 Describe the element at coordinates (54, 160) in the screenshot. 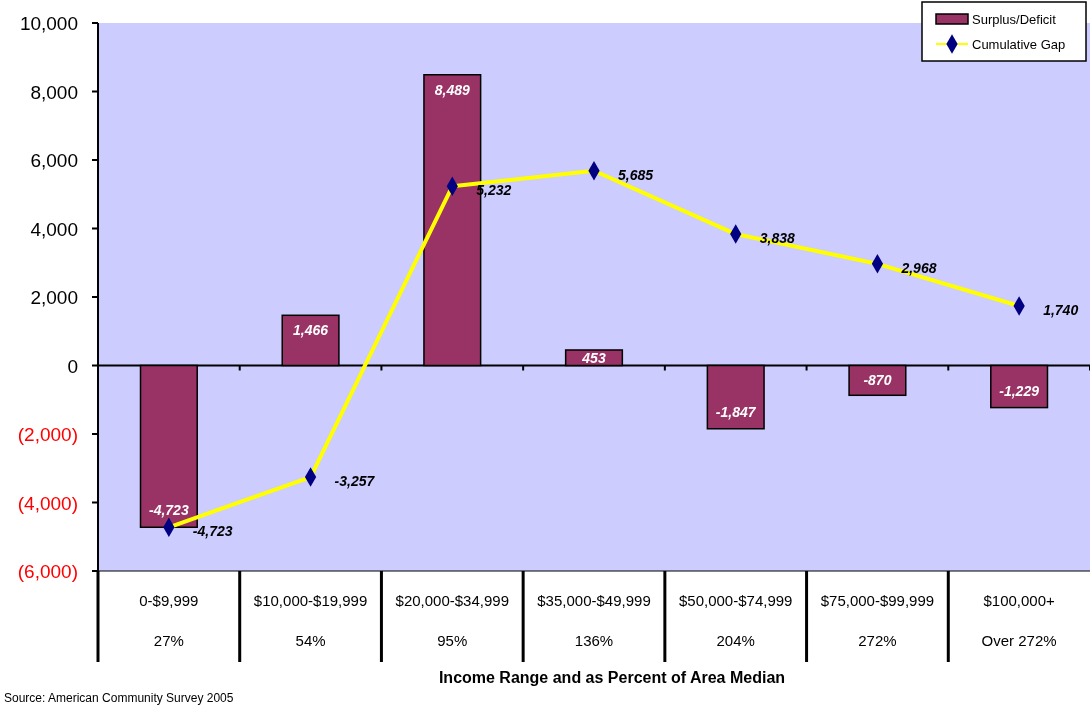

I see `y-tick-label: 6,000` at that location.